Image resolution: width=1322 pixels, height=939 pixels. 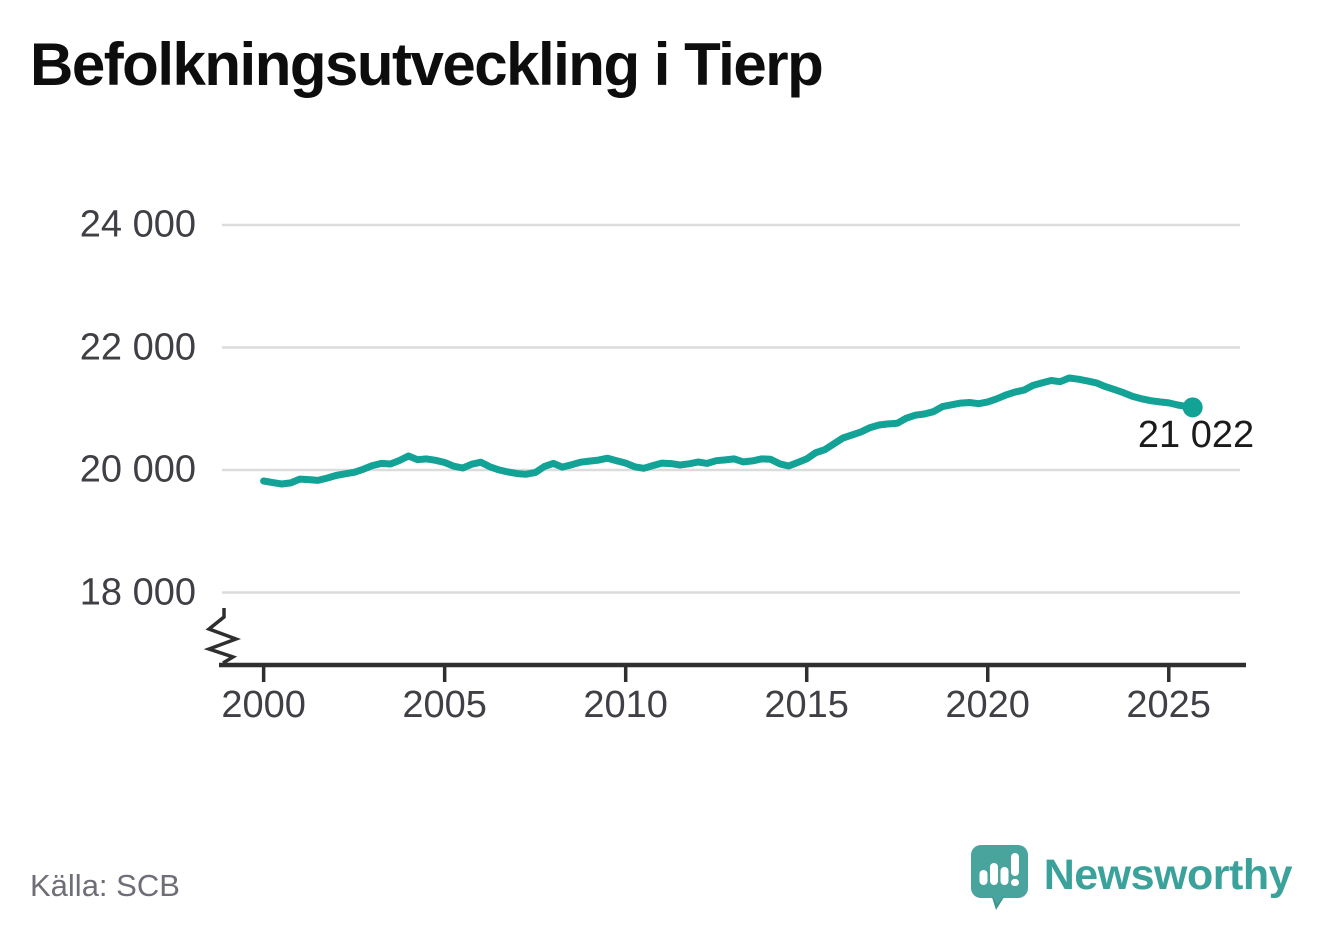 I want to click on newsworthy-logo: Newsworthy, so click(x=1131, y=878).